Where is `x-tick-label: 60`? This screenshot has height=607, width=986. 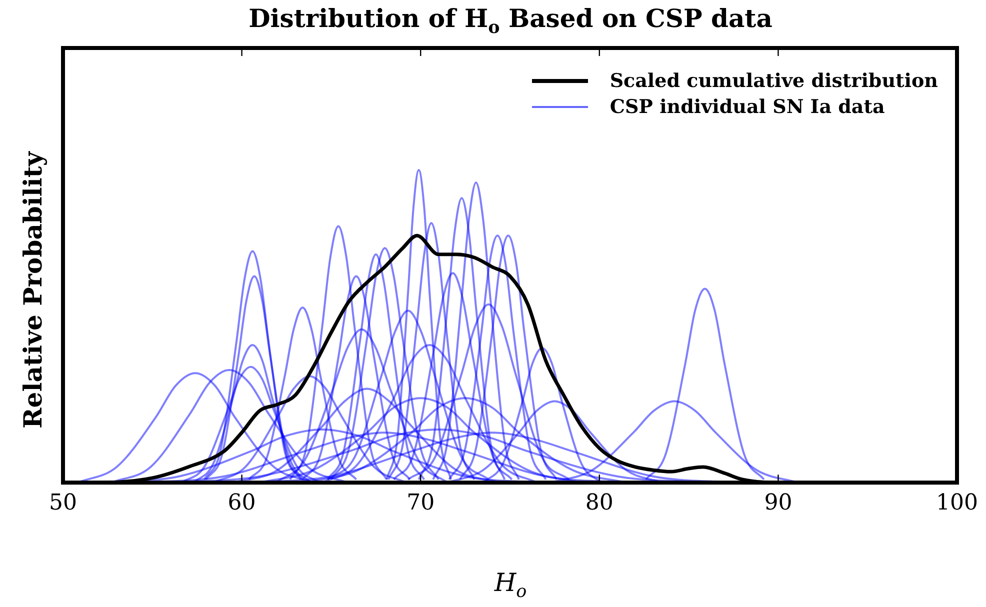 x-tick-label: 60 is located at coordinates (242, 503).